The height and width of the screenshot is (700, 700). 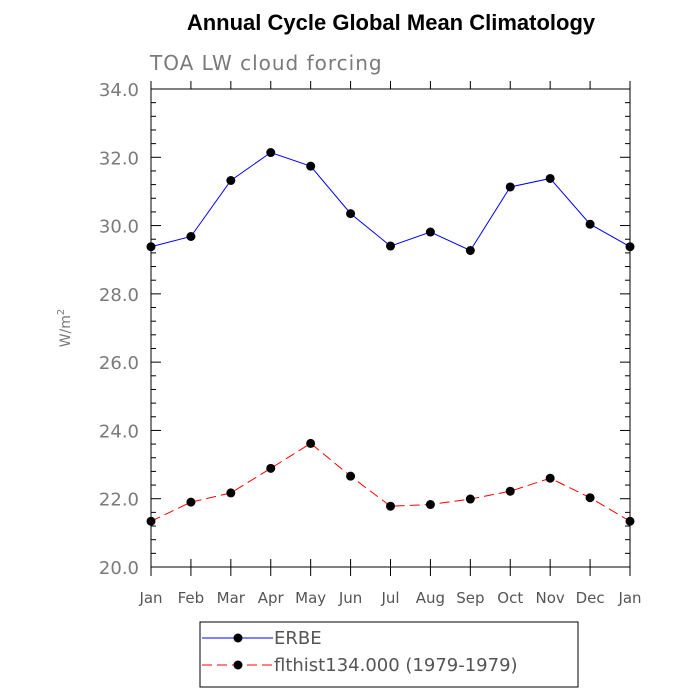 What do you see at coordinates (298, 638) in the screenshot?
I see `legend-label-erbe: ERBE` at bounding box center [298, 638].